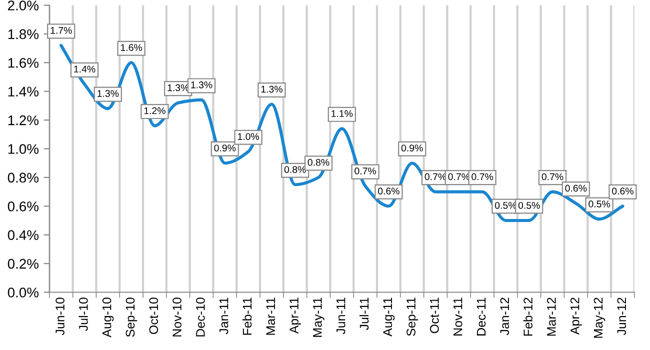  I want to click on y-tick-label: 1.6%, so click(23, 63).